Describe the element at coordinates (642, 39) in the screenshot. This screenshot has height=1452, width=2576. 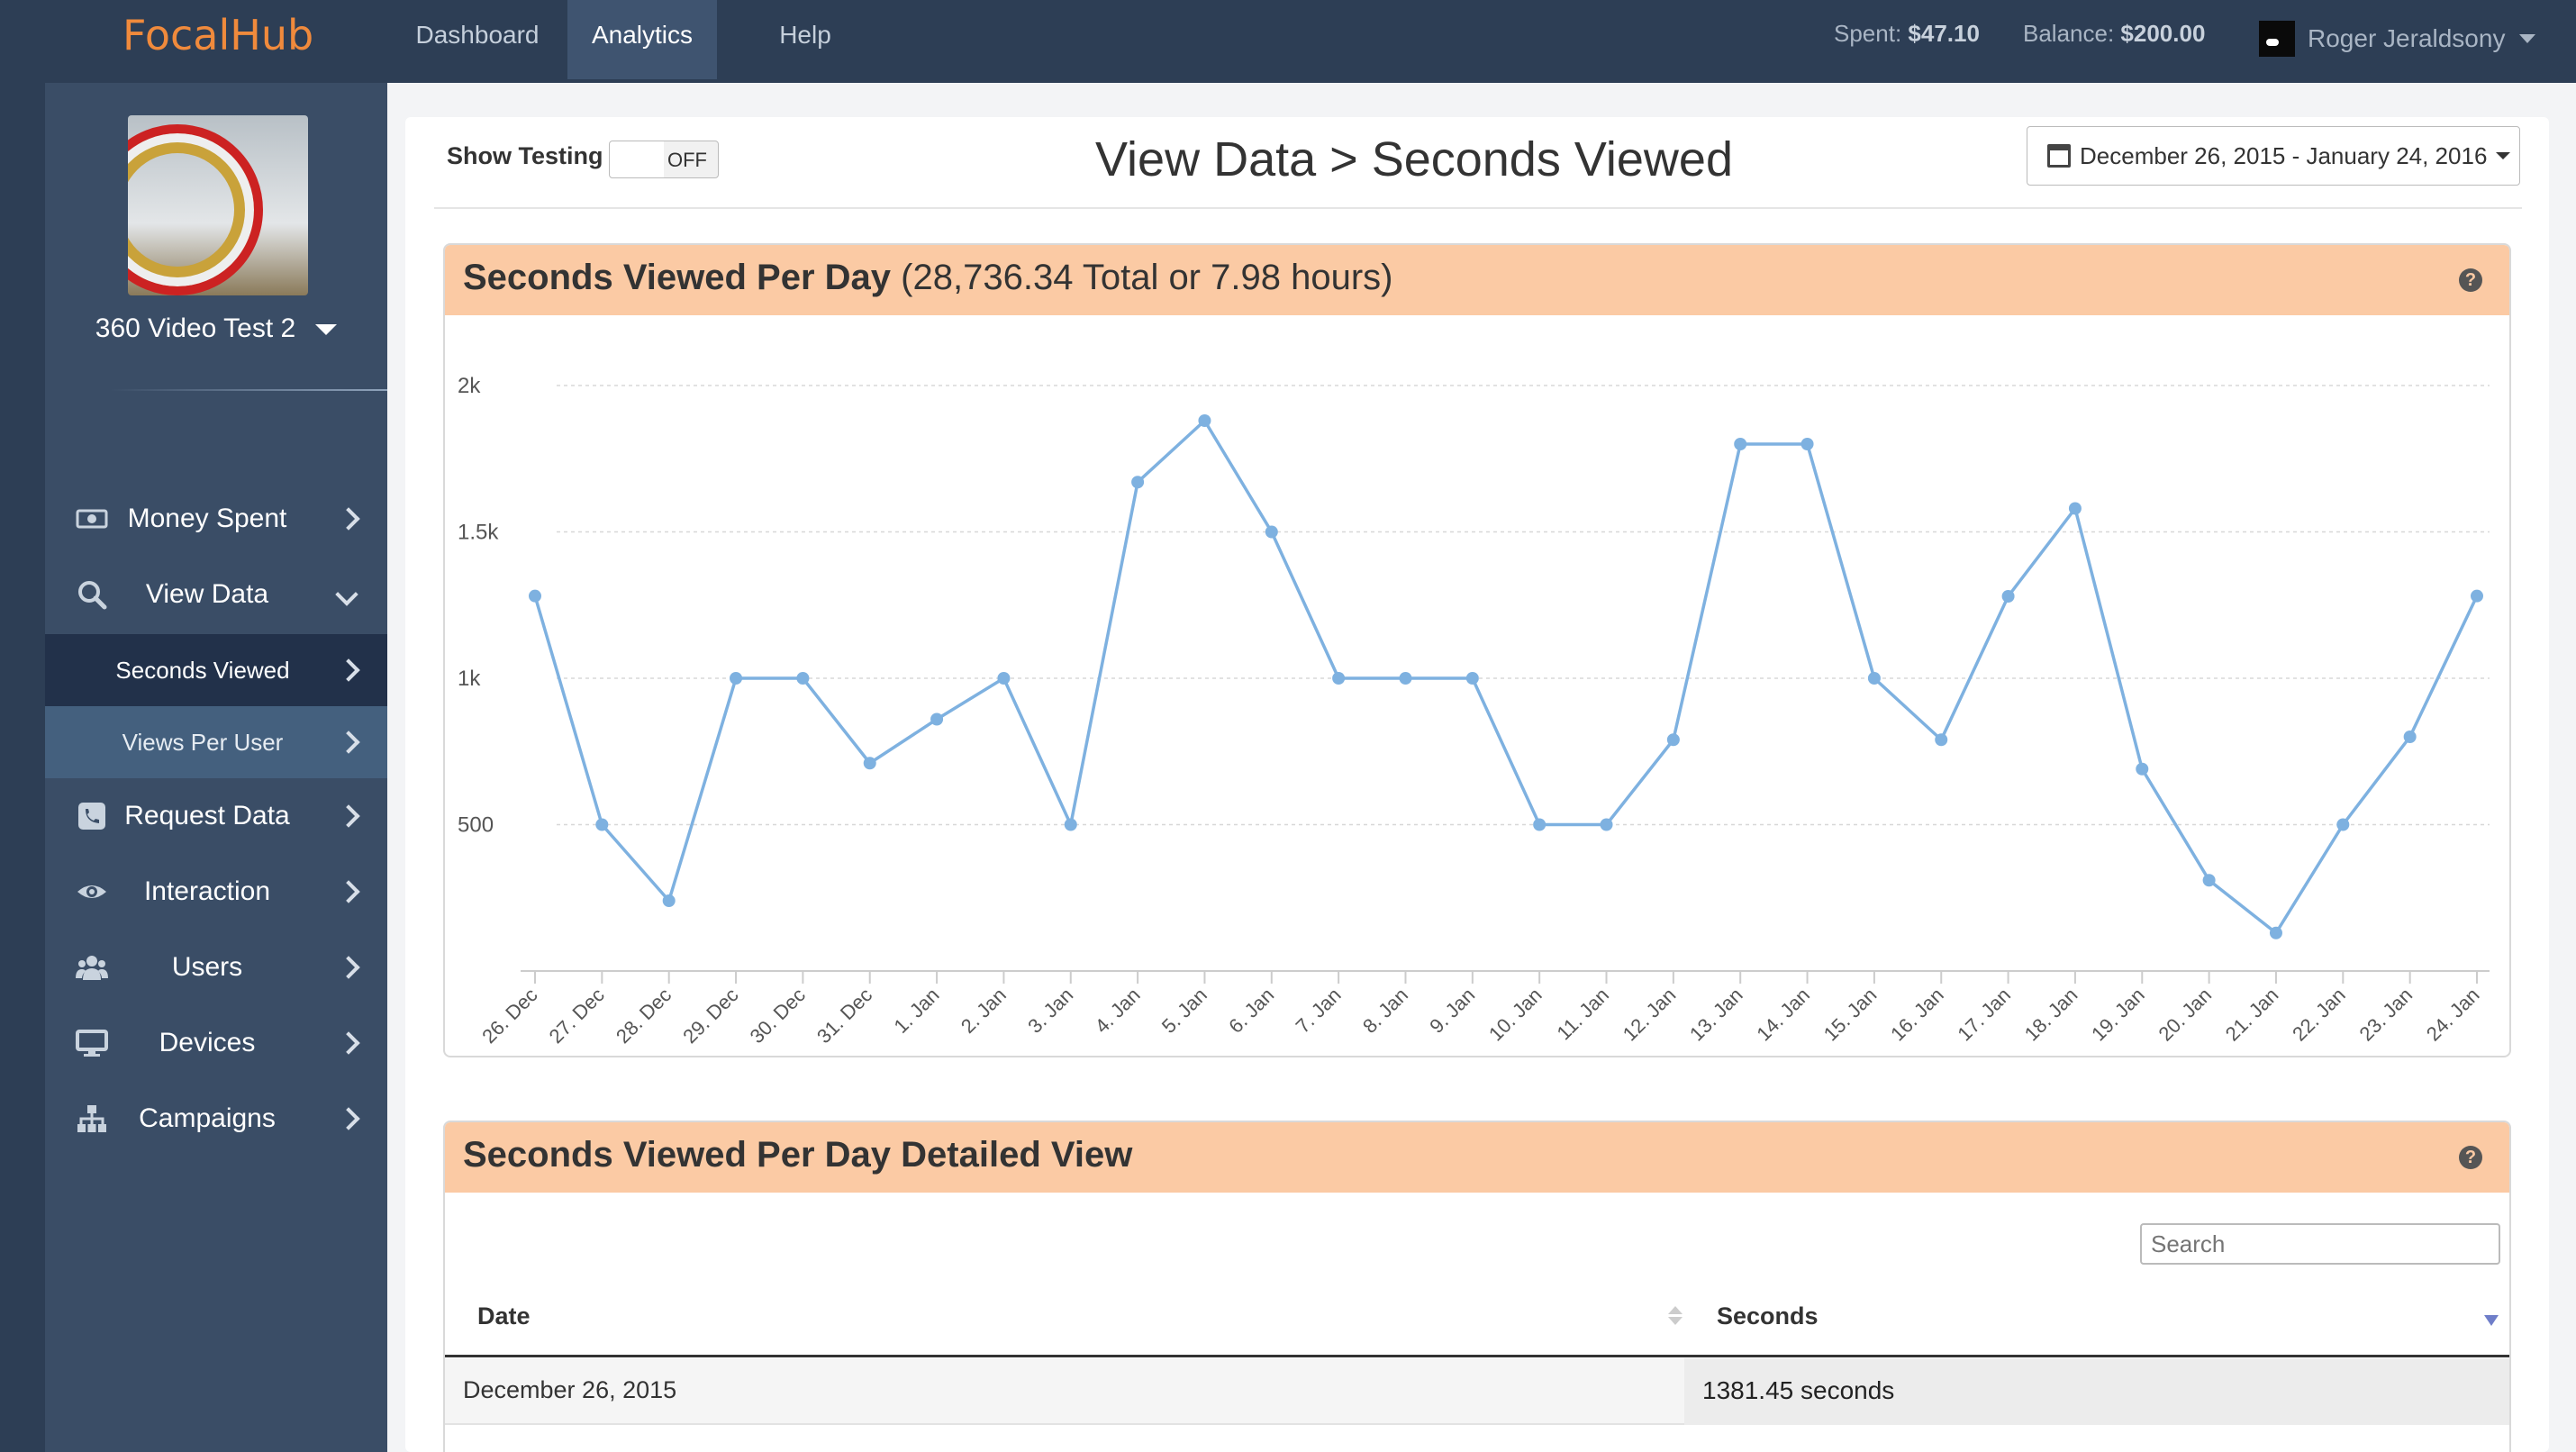
I see `nav-tab-analytics: Analytics` at that location.